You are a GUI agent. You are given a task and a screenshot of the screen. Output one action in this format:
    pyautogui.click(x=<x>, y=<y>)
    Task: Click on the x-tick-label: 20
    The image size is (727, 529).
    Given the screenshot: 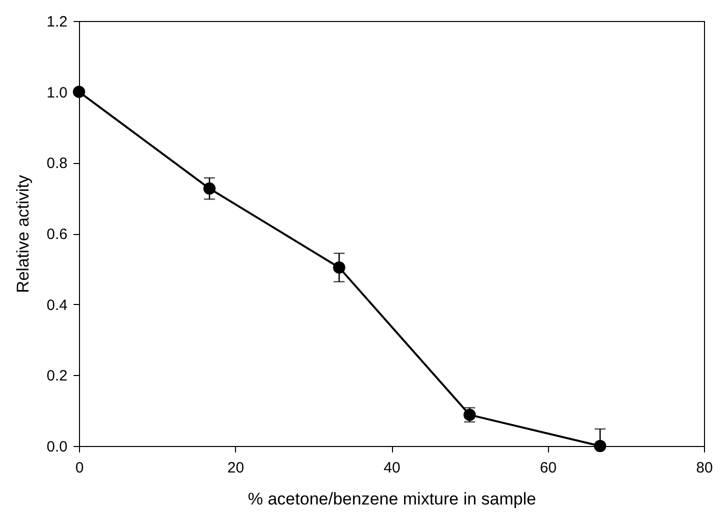 What is the action you would take?
    pyautogui.click(x=235, y=468)
    